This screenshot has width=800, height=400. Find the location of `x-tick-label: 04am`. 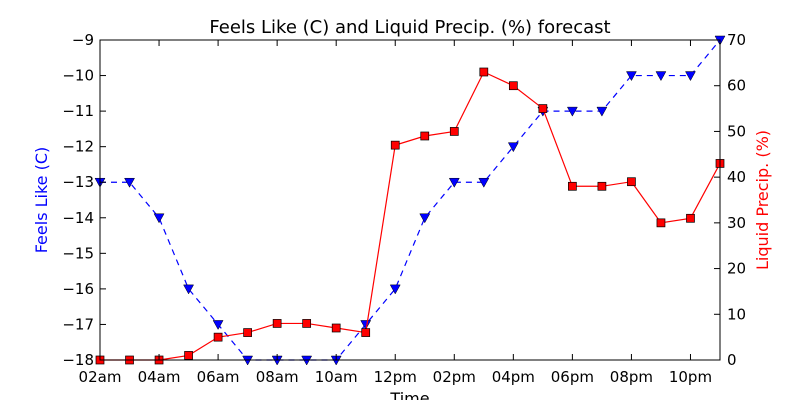

x-tick-label: 04am is located at coordinates (159, 377).